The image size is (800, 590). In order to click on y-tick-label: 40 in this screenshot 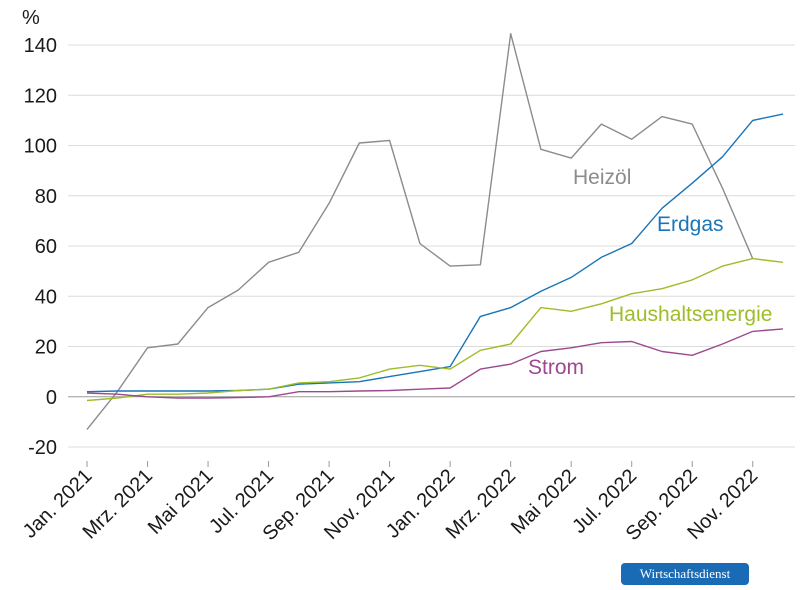, I will do `click(46, 297)`.